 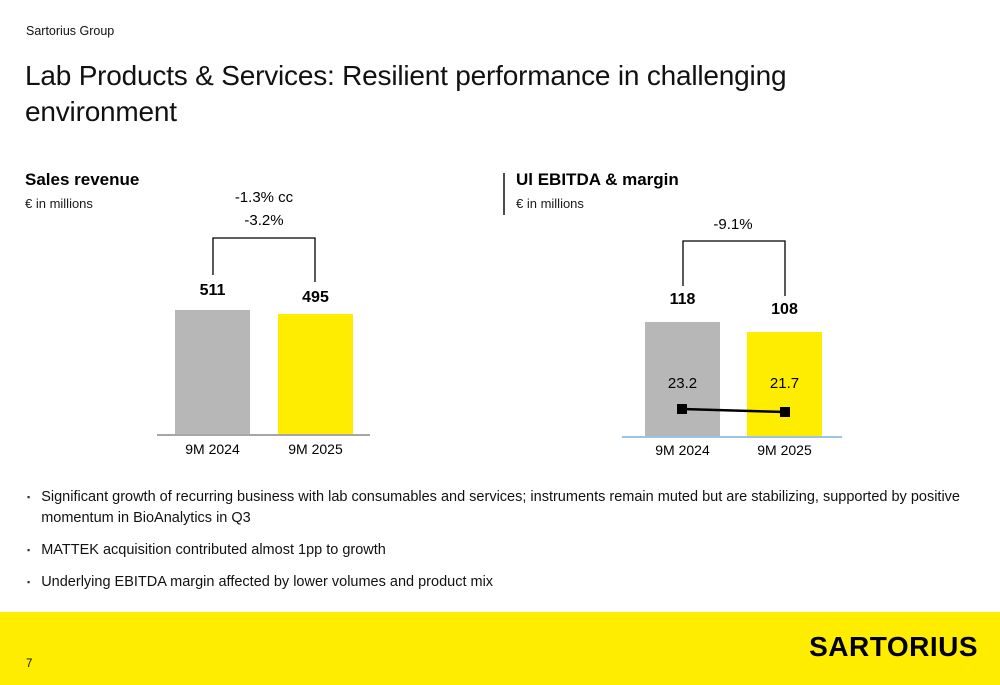 I want to click on change-line: -9.1%, so click(x=733, y=224).